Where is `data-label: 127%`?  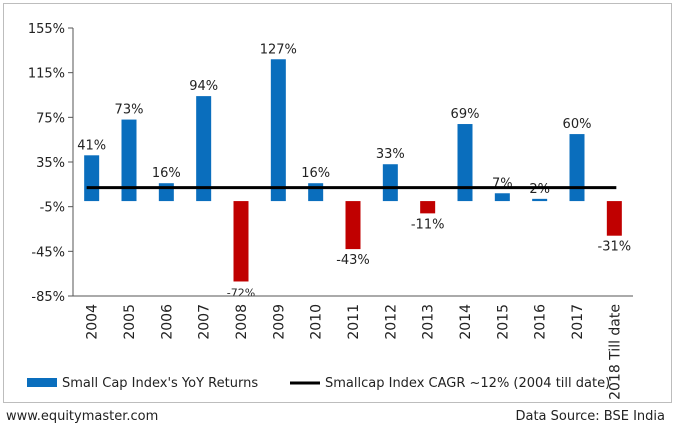 data-label: 127% is located at coordinates (278, 49).